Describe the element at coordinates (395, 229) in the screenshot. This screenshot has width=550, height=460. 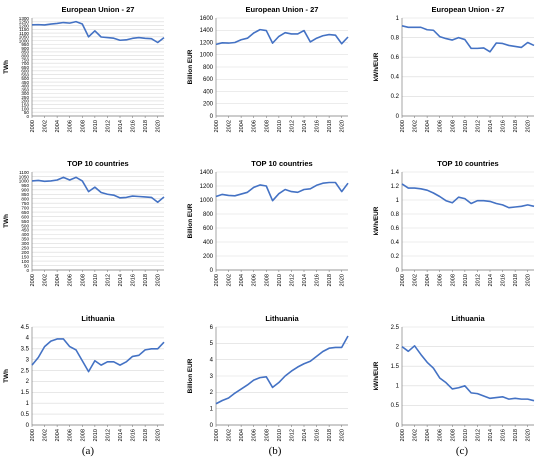
I see `chart6-ytick-label: 0.6` at that location.